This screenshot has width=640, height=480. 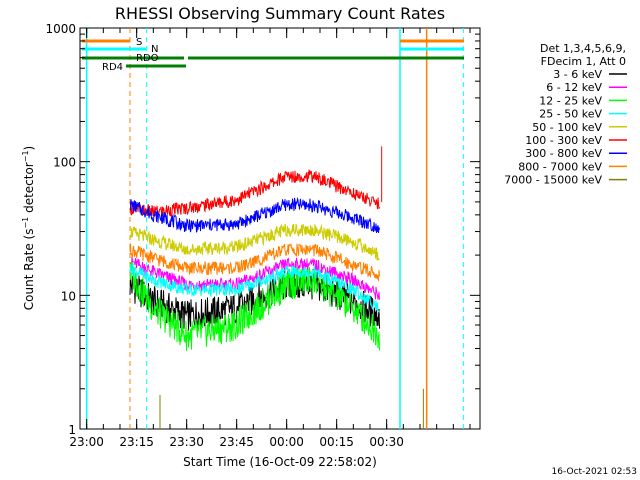 I want to click on y-label-sup1: −1, so click(x=25, y=223).